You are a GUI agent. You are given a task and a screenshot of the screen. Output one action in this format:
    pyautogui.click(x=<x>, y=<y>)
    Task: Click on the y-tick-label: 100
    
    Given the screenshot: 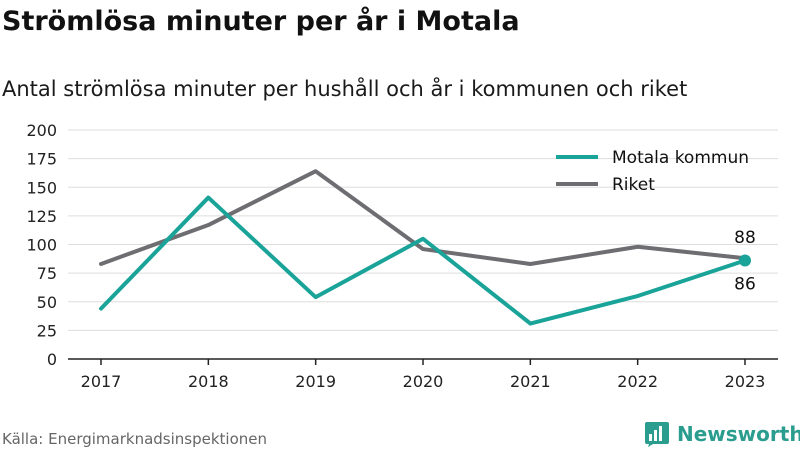 What is the action you would take?
    pyautogui.click(x=41, y=245)
    